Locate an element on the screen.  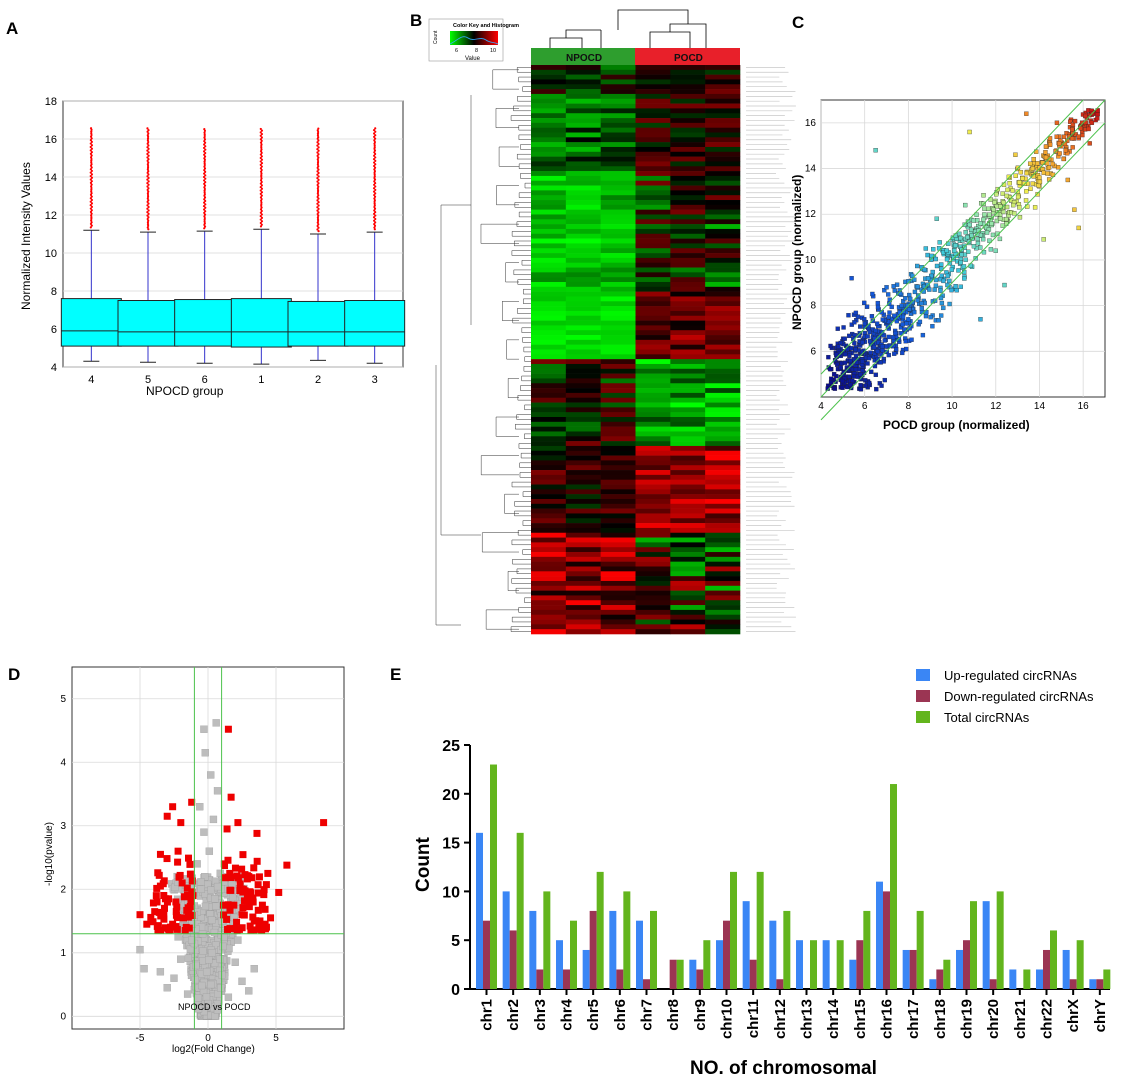
group-label-npocd: NPOCD is located at coordinates (584, 58).